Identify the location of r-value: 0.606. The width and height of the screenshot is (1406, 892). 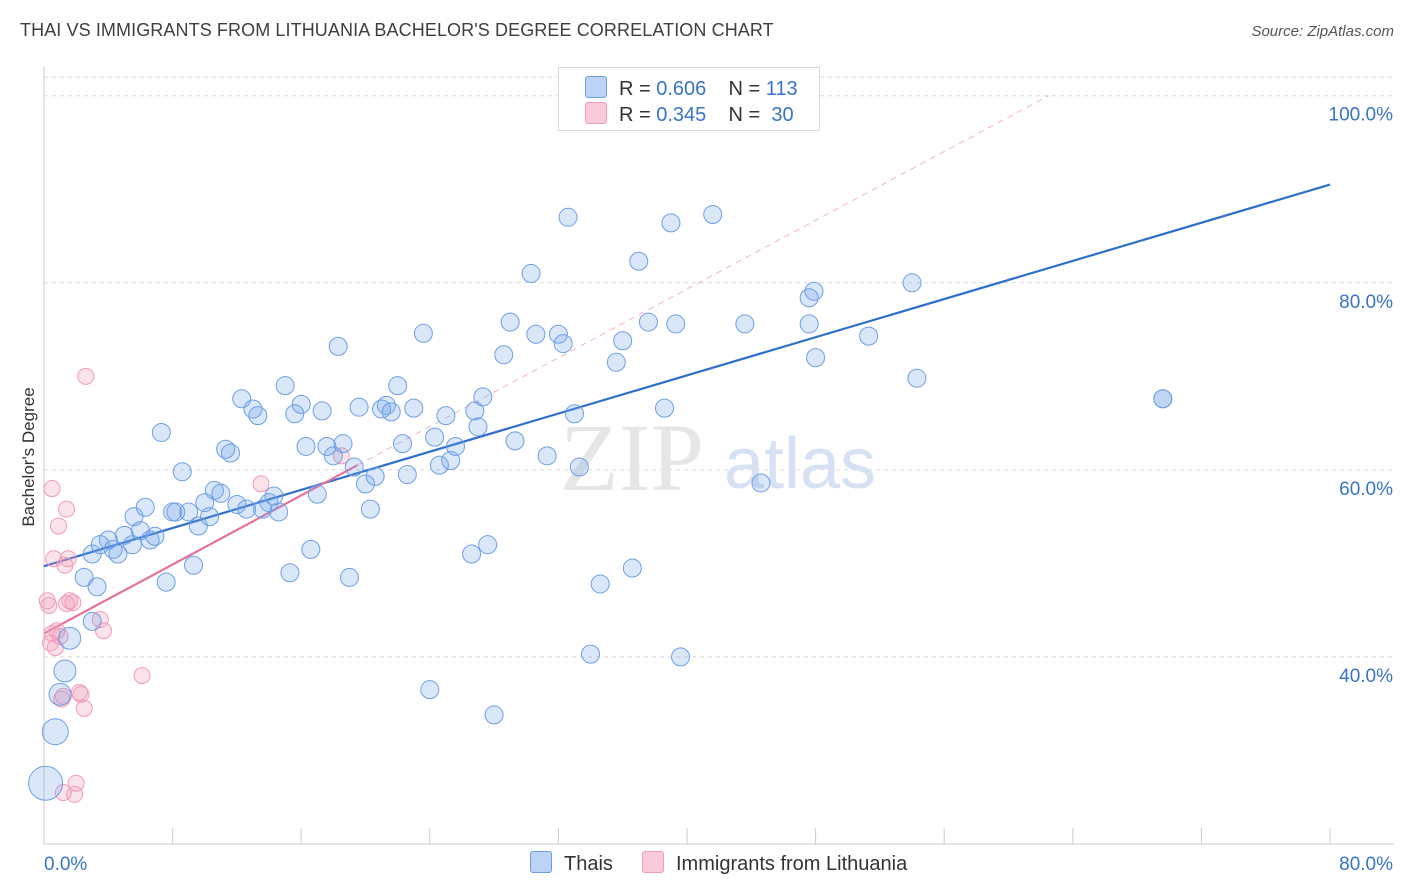
(681, 89).